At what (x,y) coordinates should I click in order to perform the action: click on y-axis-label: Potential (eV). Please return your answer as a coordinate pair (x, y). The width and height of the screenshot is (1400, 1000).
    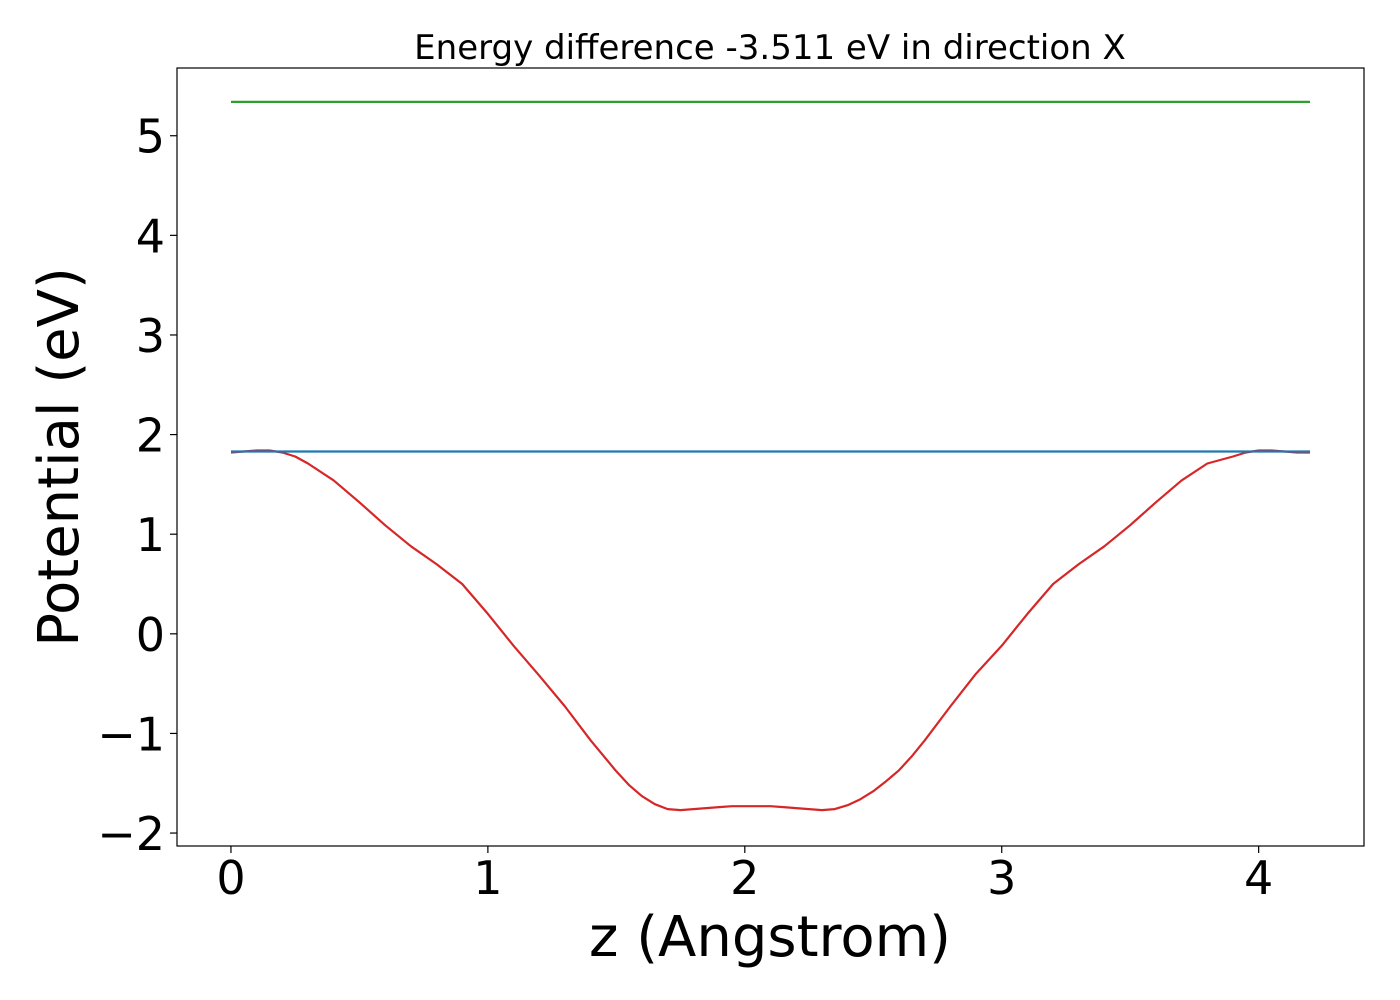
    Looking at the image, I should click on (59, 457).